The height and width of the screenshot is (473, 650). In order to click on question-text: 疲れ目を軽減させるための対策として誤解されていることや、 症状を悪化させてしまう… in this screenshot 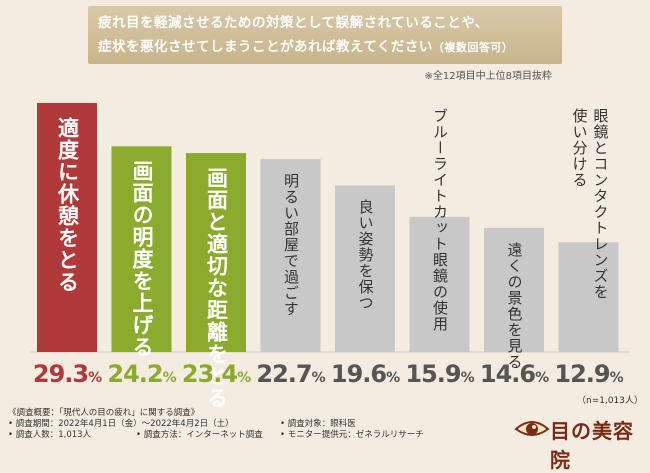, I will do `click(328, 35)`.